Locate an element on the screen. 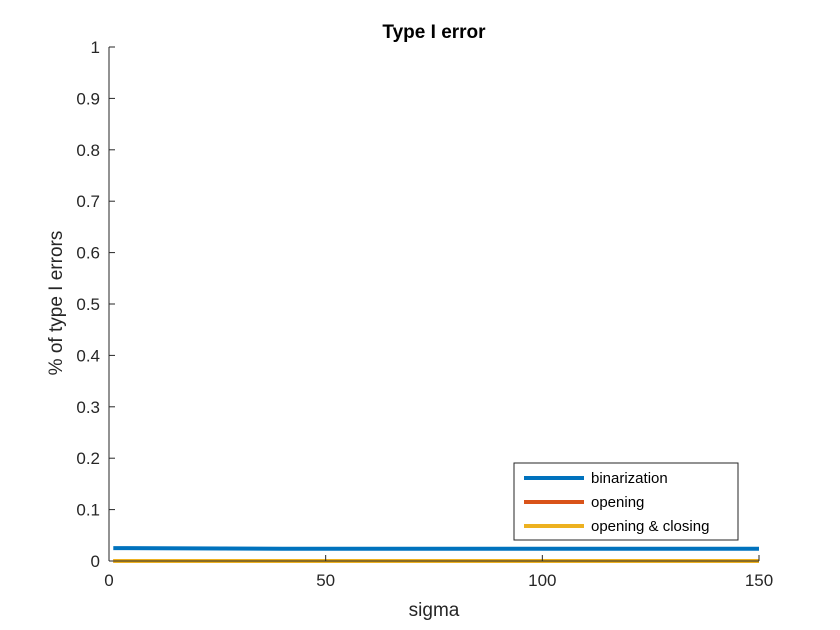 The width and height of the screenshot is (840, 630). legend: binarization opening opening & closing is located at coordinates (626, 501).